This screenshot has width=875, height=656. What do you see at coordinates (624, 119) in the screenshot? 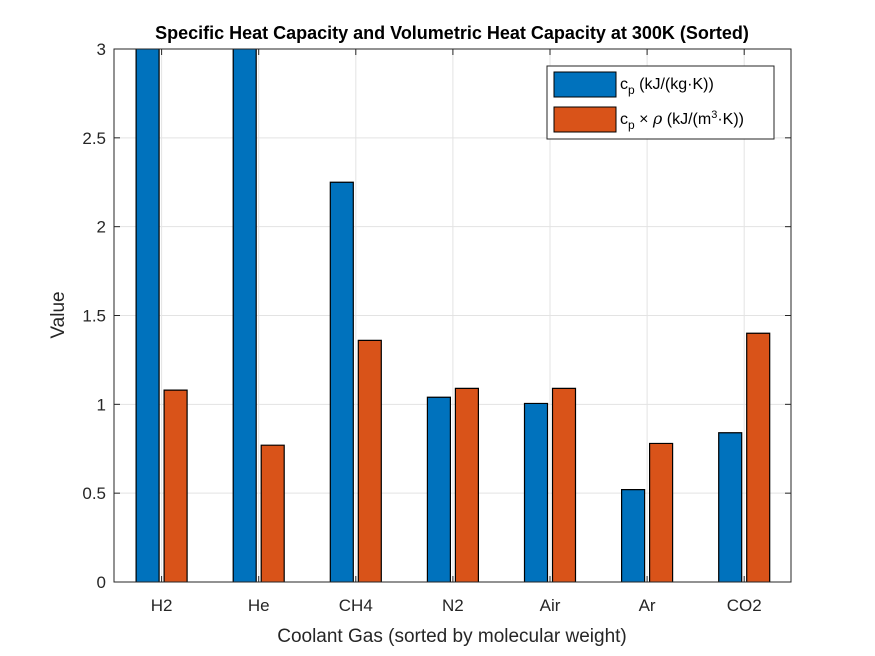
I see `legend-cp-rho-base: c` at bounding box center [624, 119].